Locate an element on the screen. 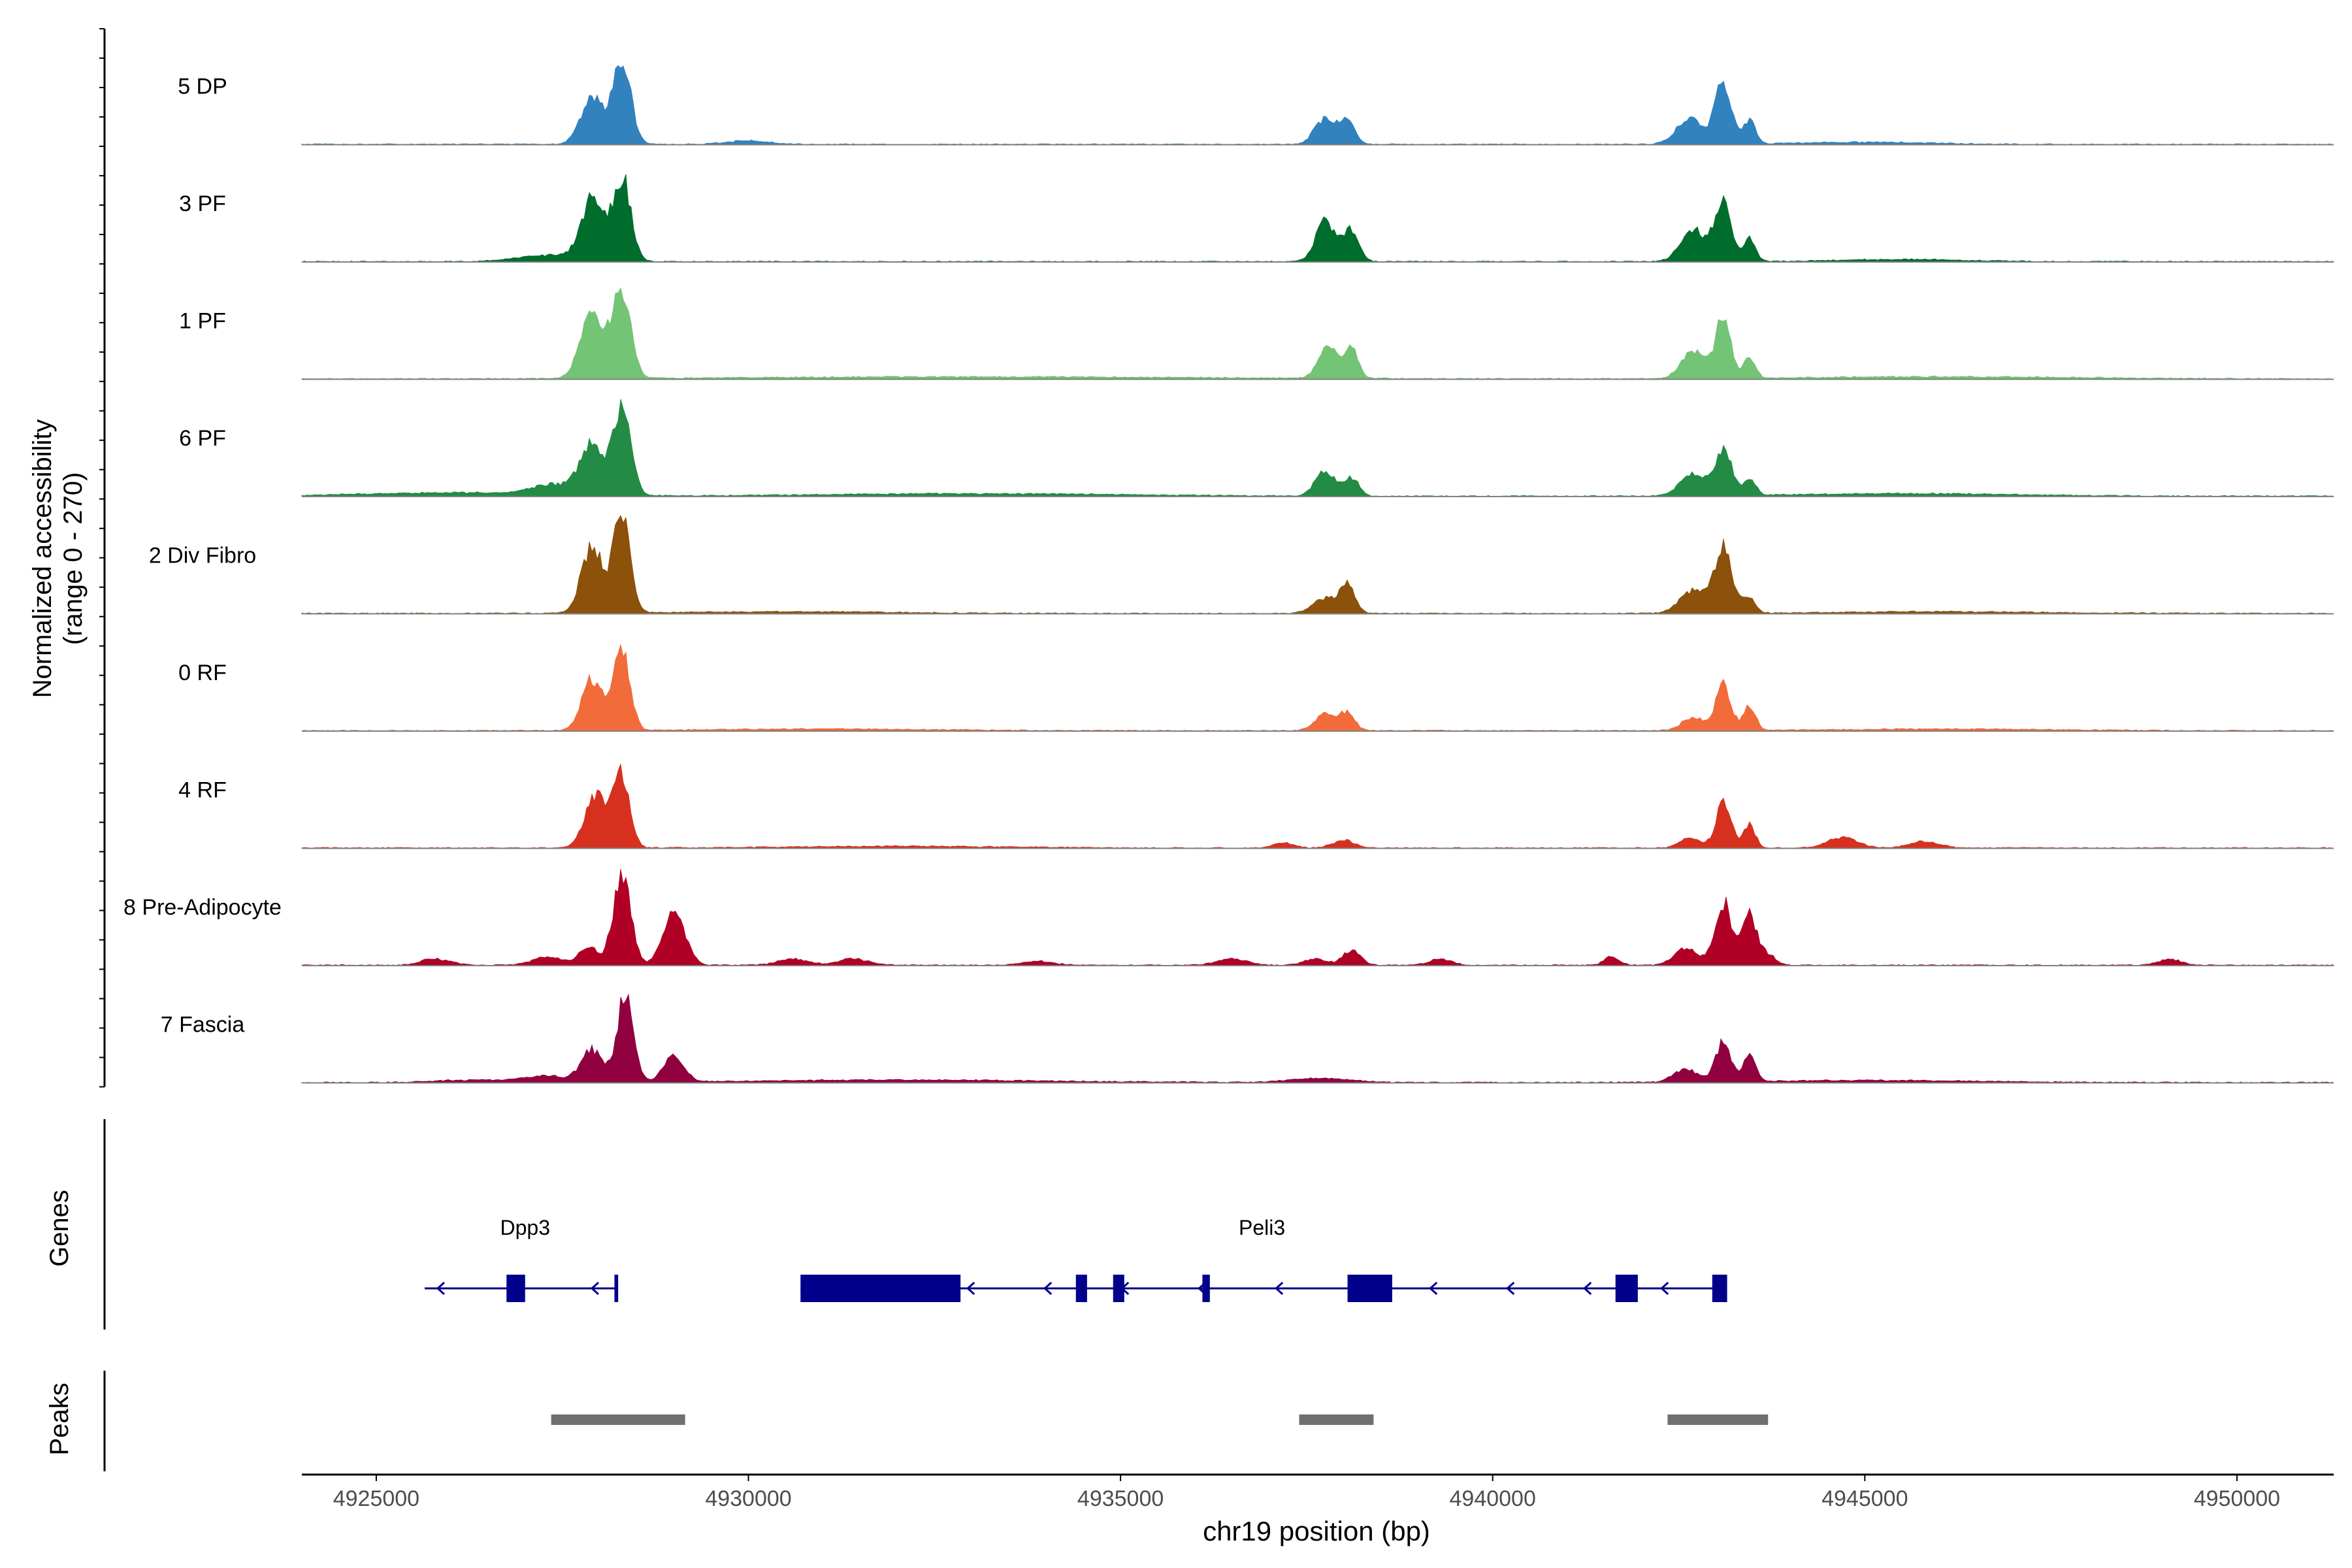 This screenshot has width=2352, height=1568. gene-name-label: Peli3 is located at coordinates (1262, 1227).